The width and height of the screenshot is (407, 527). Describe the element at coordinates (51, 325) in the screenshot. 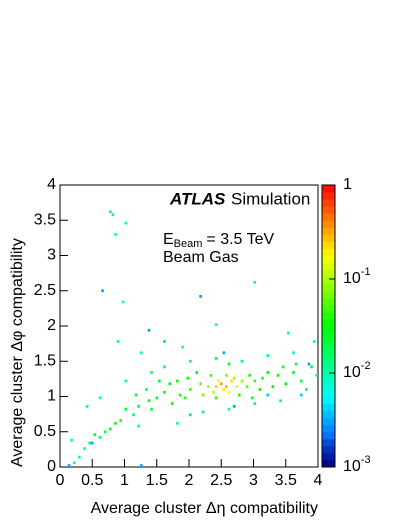

I see `y-tick-label: 2` at that location.